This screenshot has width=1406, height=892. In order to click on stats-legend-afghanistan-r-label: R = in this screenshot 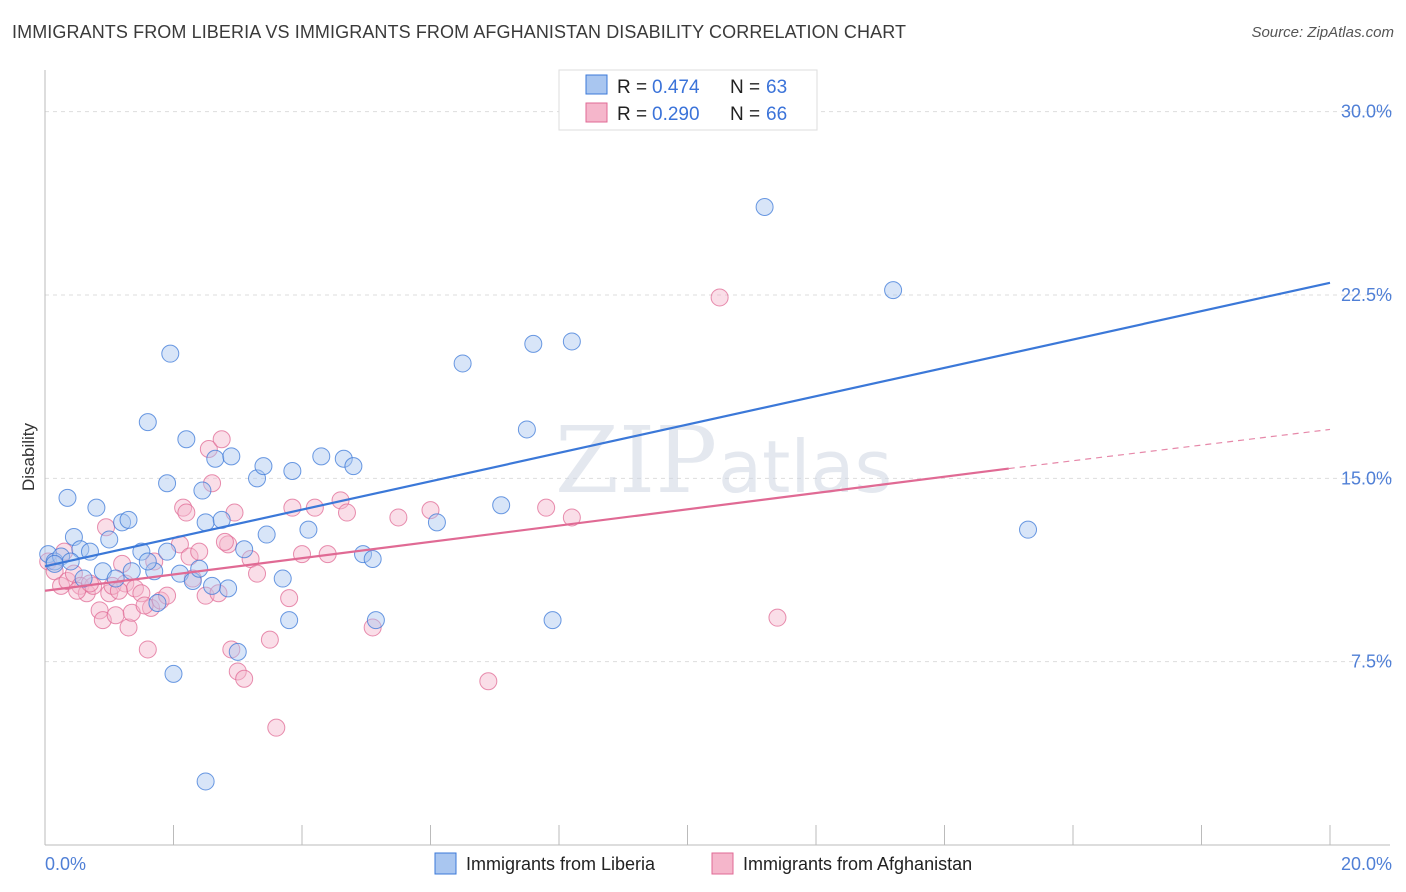, I will do `click(632, 114)`.